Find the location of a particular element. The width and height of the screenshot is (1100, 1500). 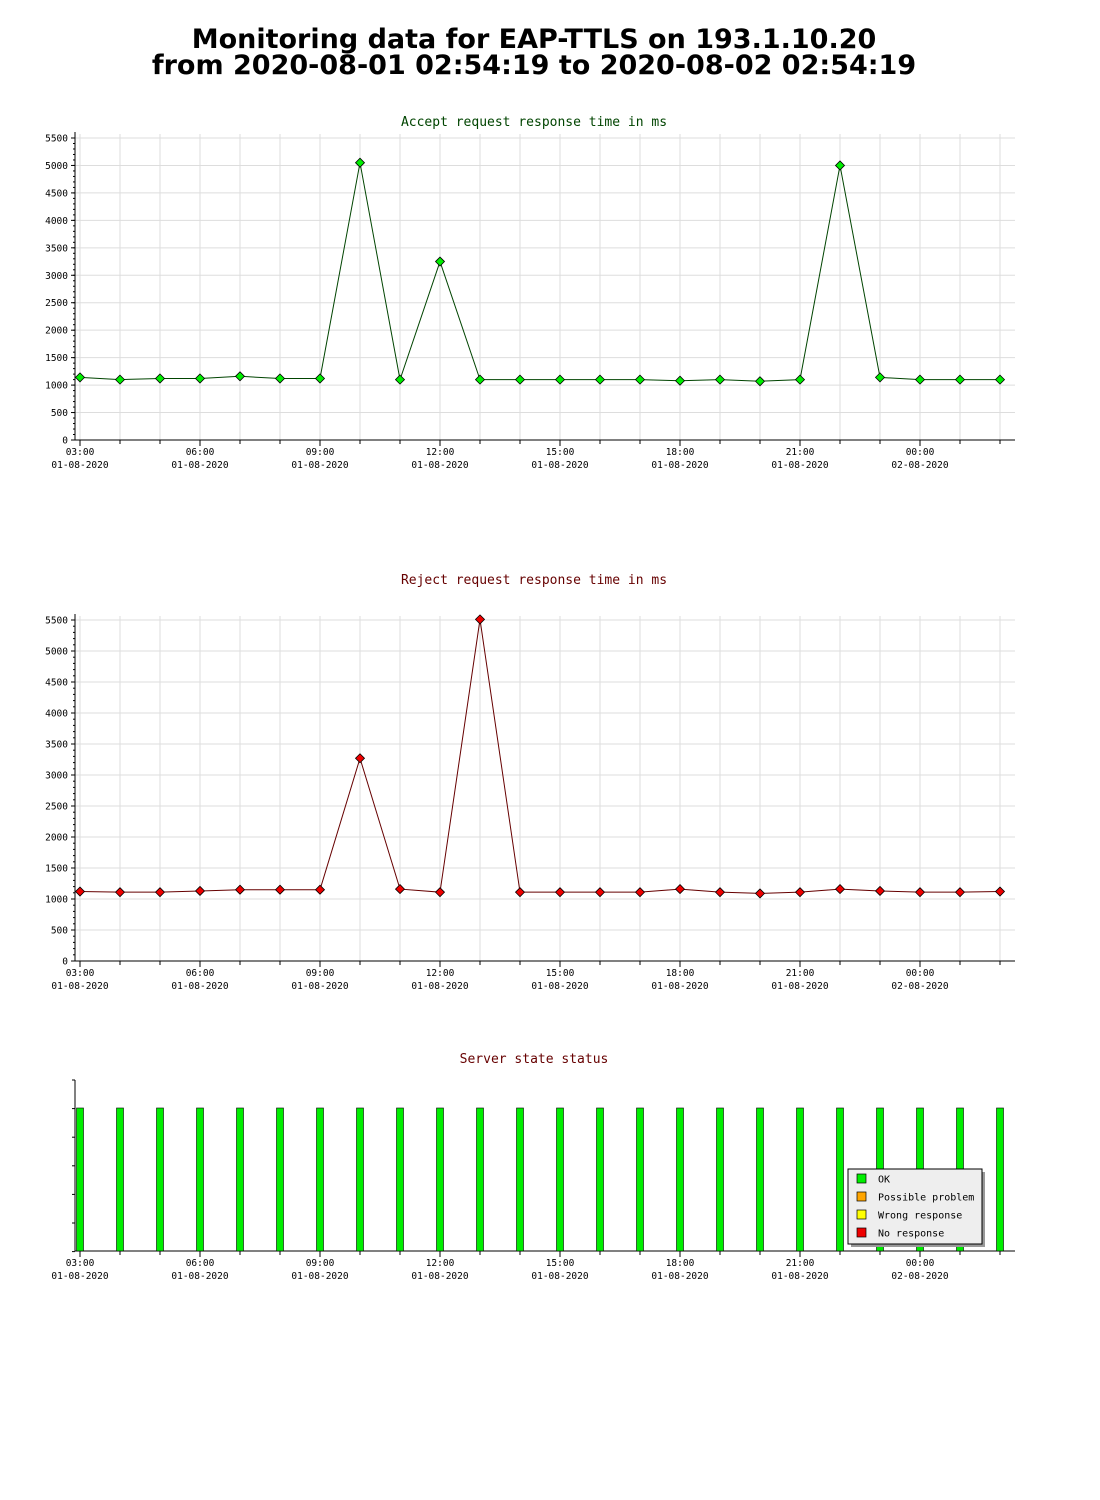

accept-y-tick-label: 1000 is located at coordinates (56, 386).